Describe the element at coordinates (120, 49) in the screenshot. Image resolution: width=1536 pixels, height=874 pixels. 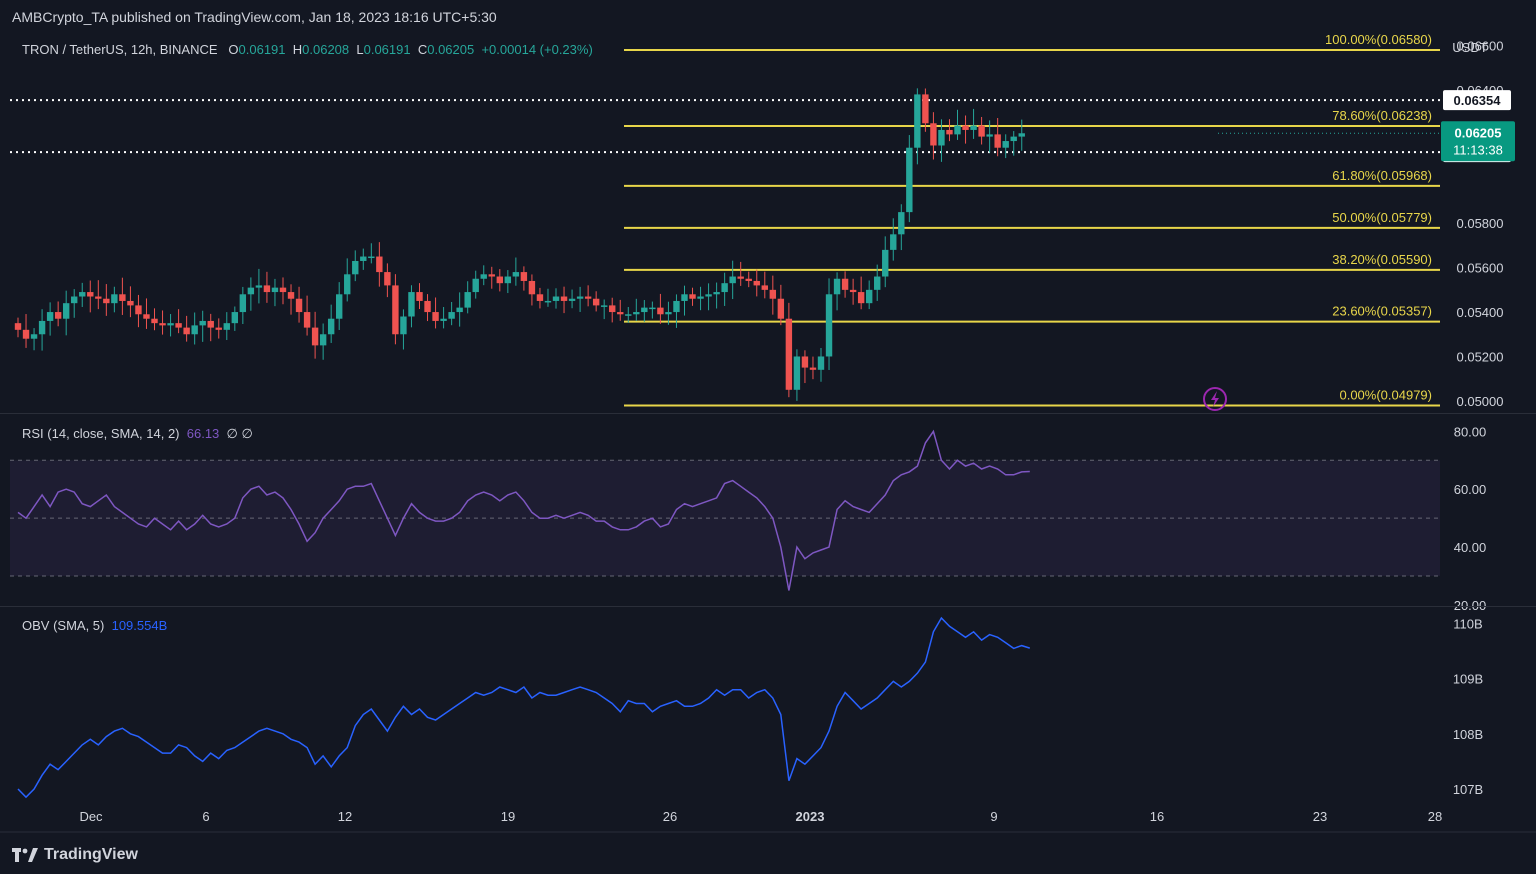
I see `symbol-label: TRON / TetherUS, 12h, BINANCE` at that location.